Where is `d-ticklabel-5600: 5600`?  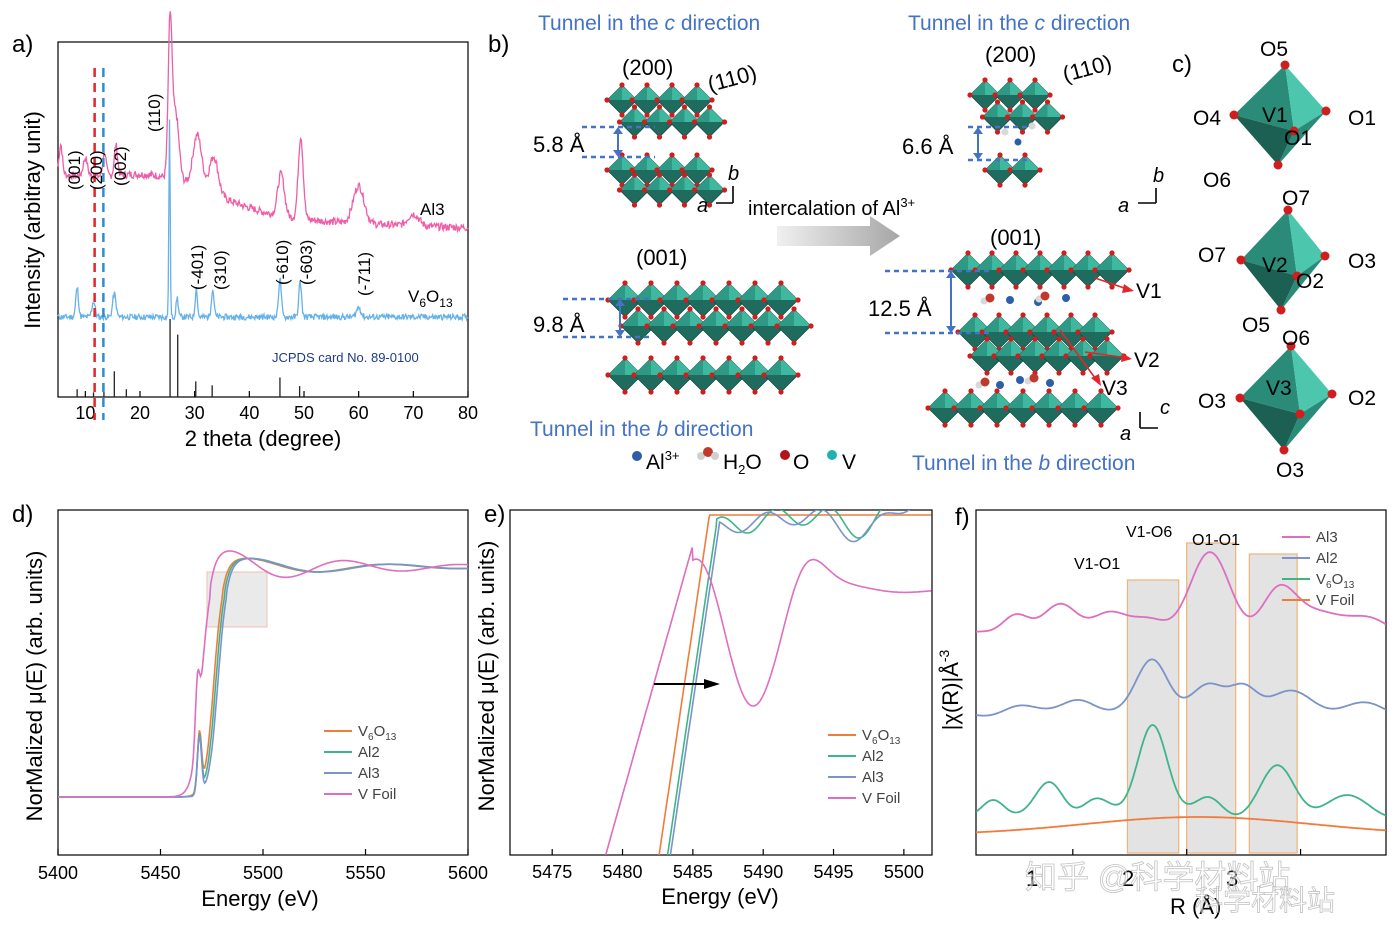
d-ticklabel-5600: 5600 is located at coordinates (468, 873).